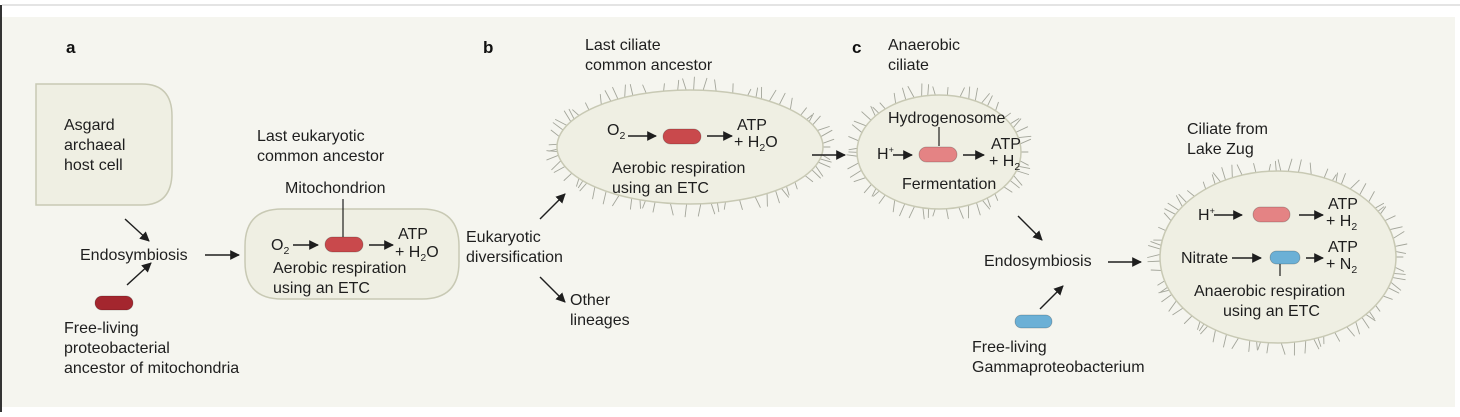  Describe the element at coordinates (756, 144) in the screenshot. I see `lcca-h2o: + H2O` at that location.